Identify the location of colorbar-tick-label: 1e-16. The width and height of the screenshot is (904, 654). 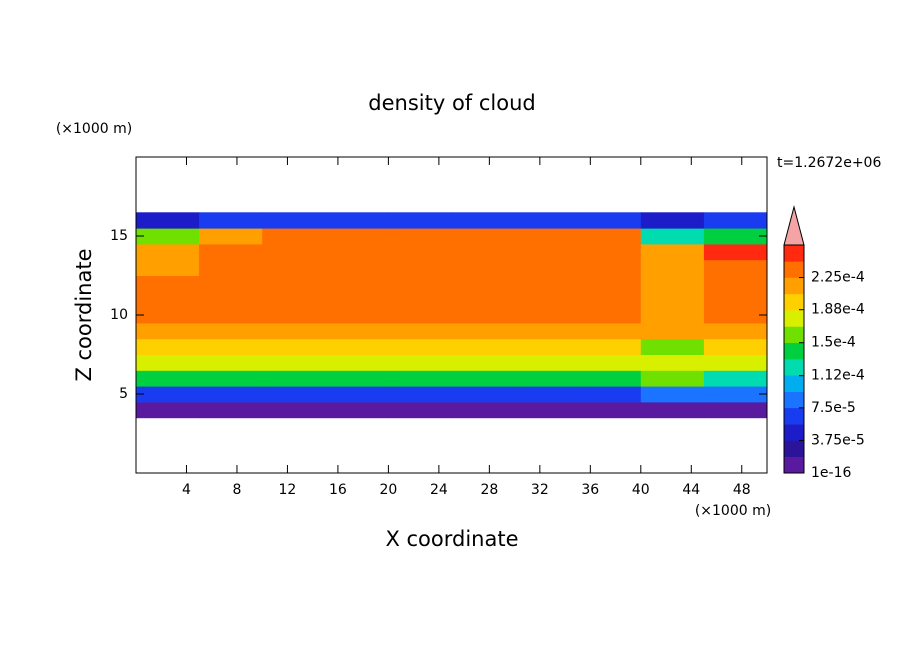
(831, 473).